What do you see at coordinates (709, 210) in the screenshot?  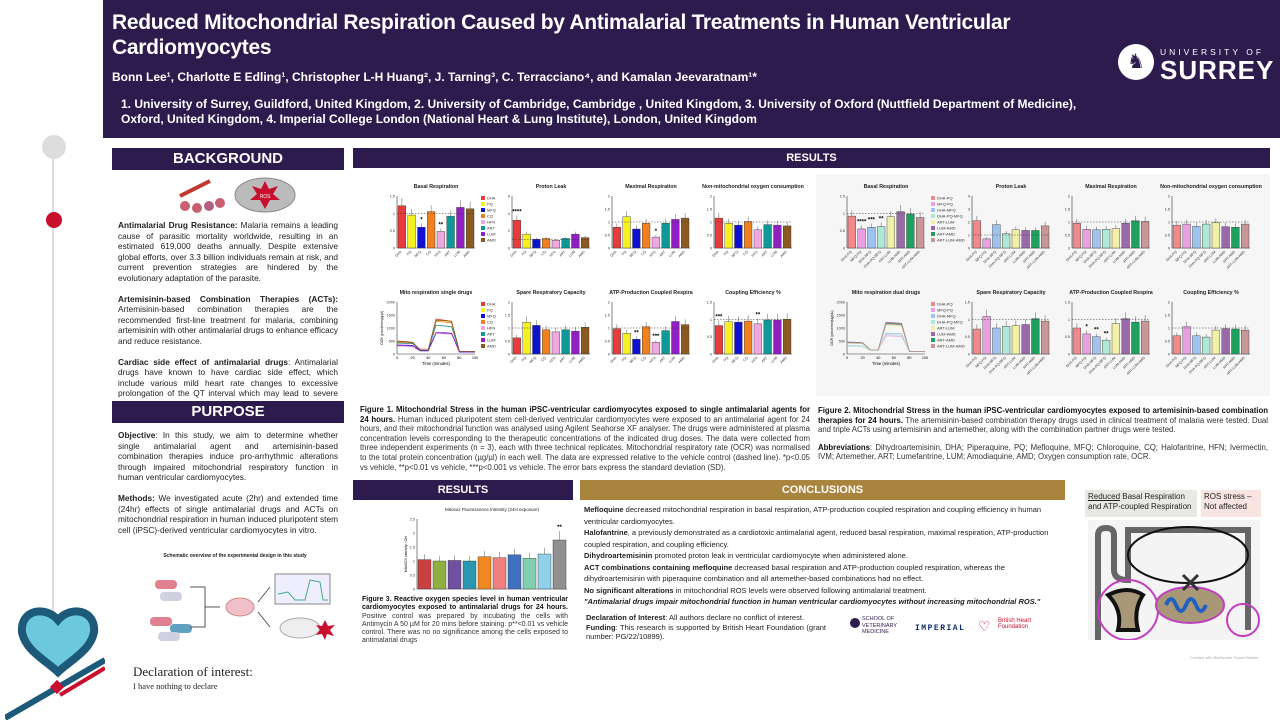 I see `y-tick-label: 1.5` at bounding box center [709, 210].